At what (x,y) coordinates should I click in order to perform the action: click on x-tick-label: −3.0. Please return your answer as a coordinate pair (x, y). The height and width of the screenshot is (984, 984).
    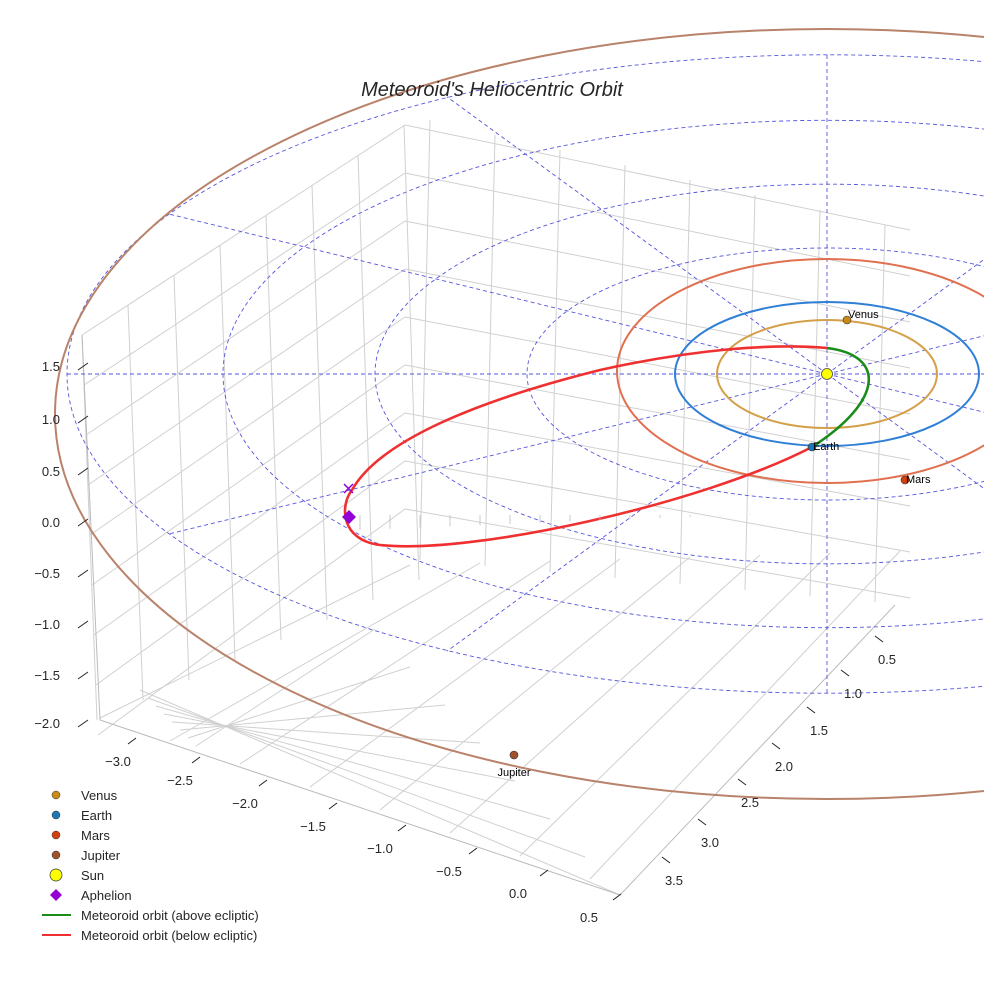
    Looking at the image, I should click on (118, 761).